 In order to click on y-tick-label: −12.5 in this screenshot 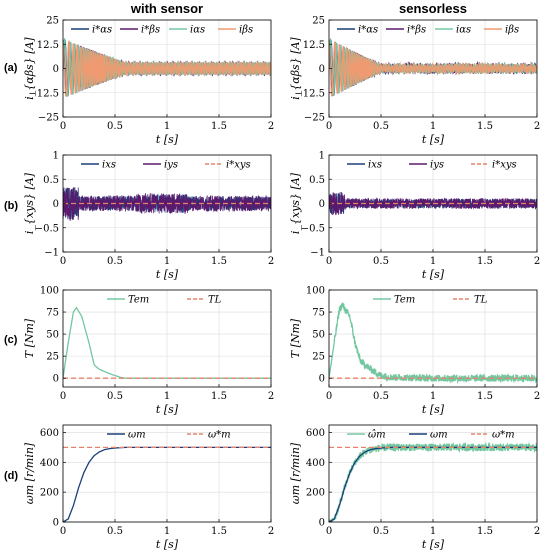, I will do `click(309, 93)`.